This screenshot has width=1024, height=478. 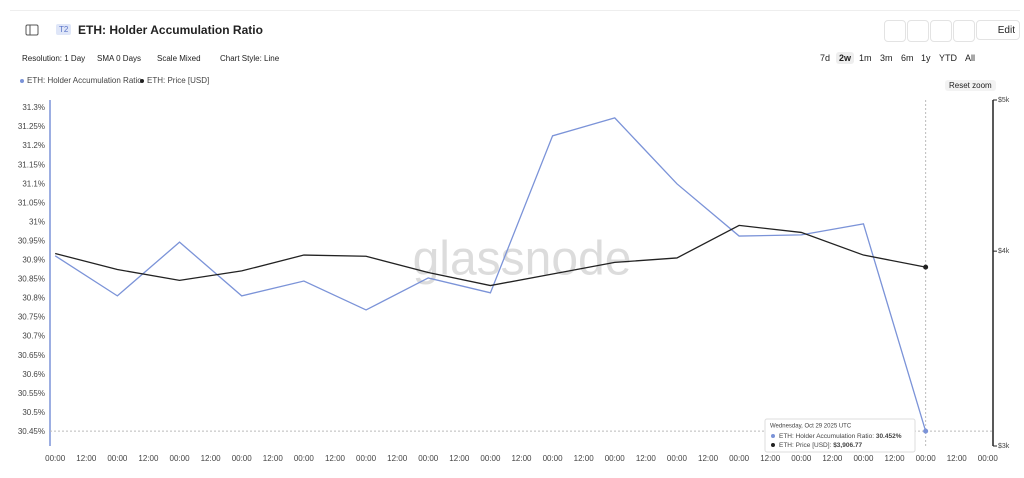 What do you see at coordinates (847, 445) in the screenshot?
I see `tooltip-value: $3,906.77` at bounding box center [847, 445].